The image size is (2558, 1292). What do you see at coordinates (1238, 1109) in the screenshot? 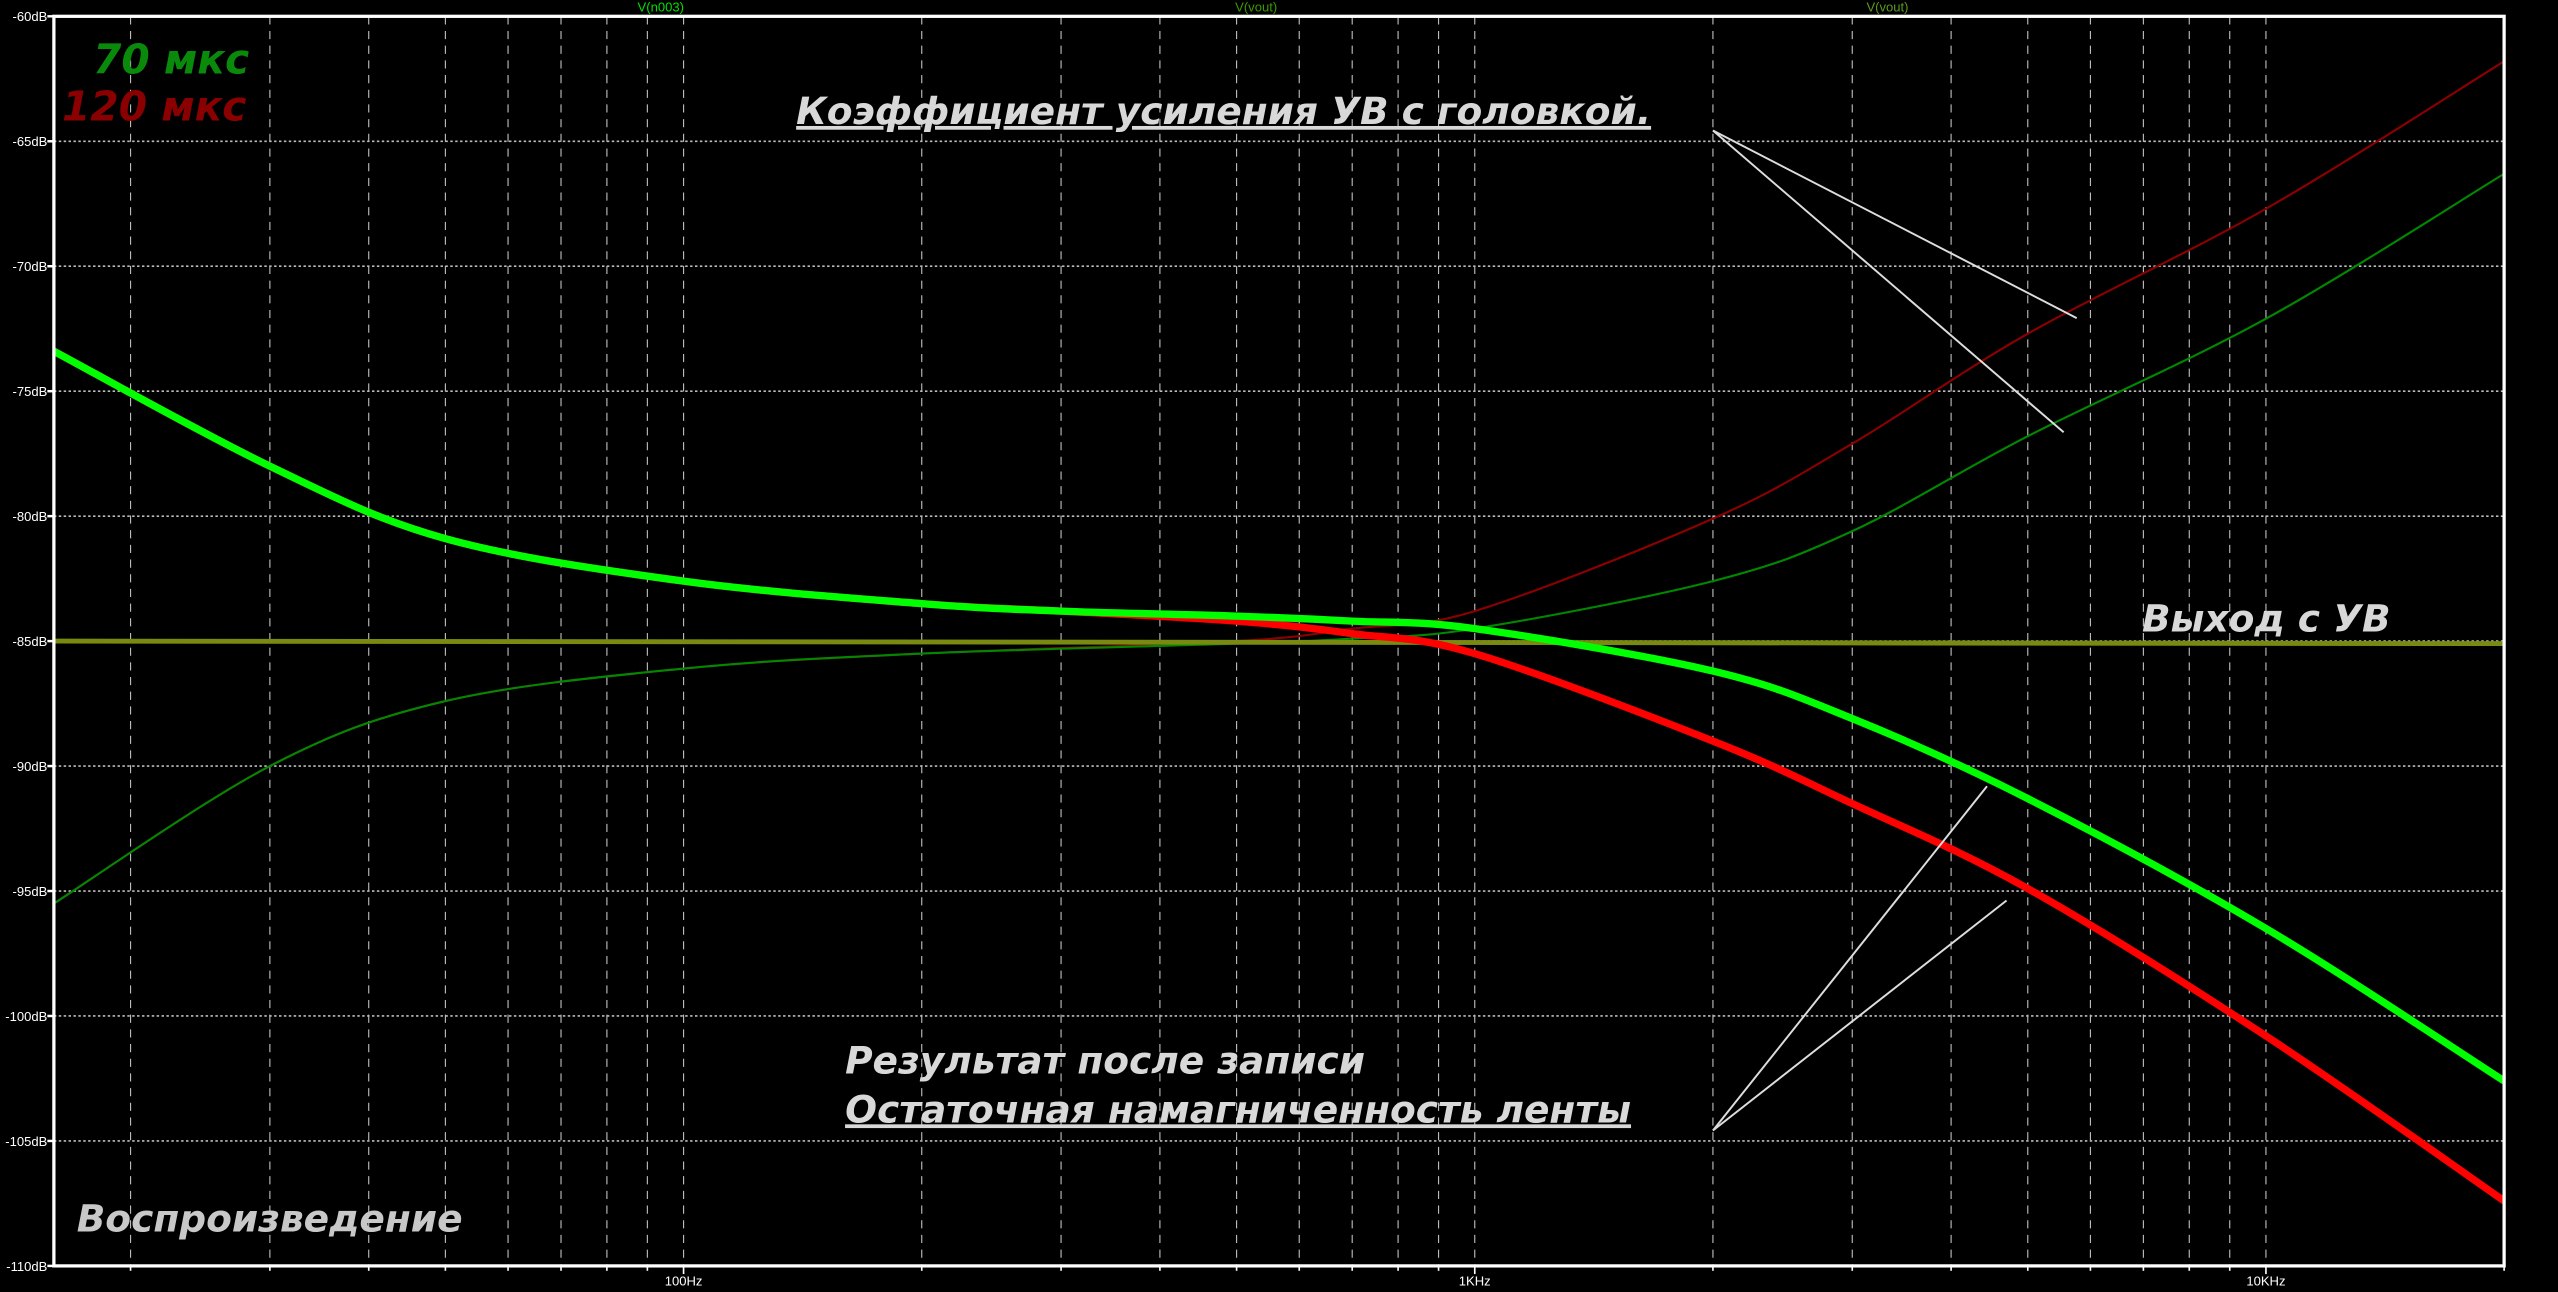
I see `annotation-result-line2: Остаточная намагниченность ленты` at bounding box center [1238, 1109].